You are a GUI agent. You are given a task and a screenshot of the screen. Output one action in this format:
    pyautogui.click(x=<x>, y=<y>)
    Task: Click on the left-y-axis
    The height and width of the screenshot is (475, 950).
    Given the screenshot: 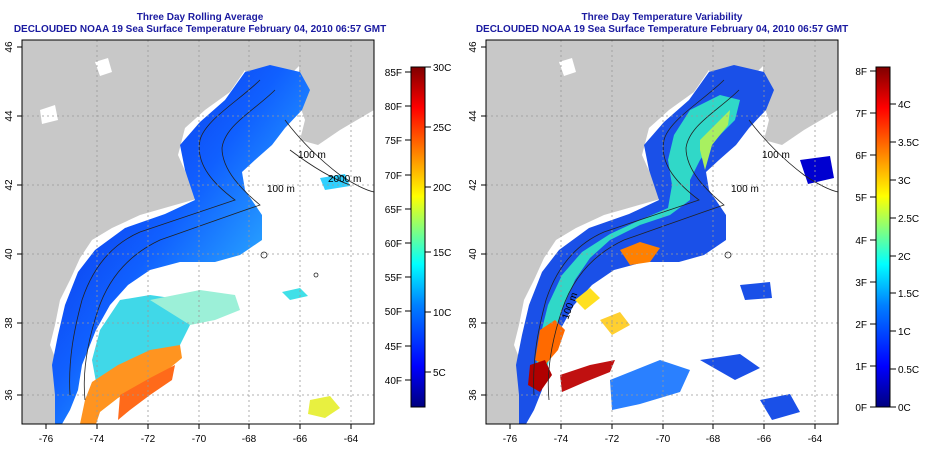 What is the action you would take?
    pyautogui.click(x=19, y=221)
    